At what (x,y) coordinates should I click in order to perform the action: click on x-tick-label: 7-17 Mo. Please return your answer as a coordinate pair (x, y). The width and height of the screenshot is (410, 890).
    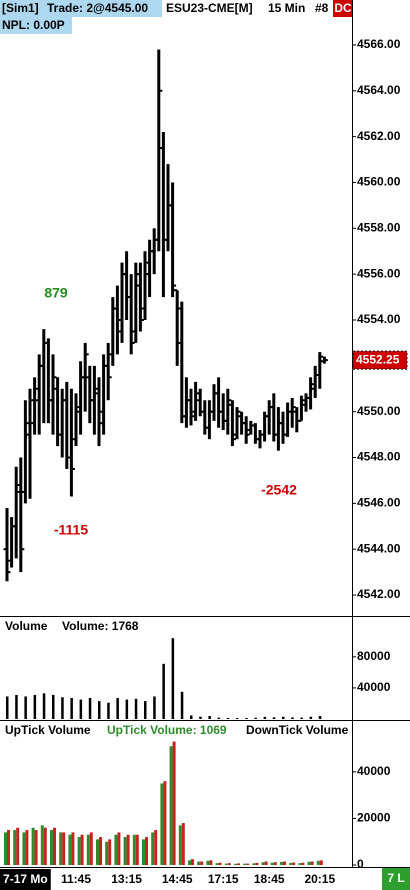
    Looking at the image, I should click on (25, 879).